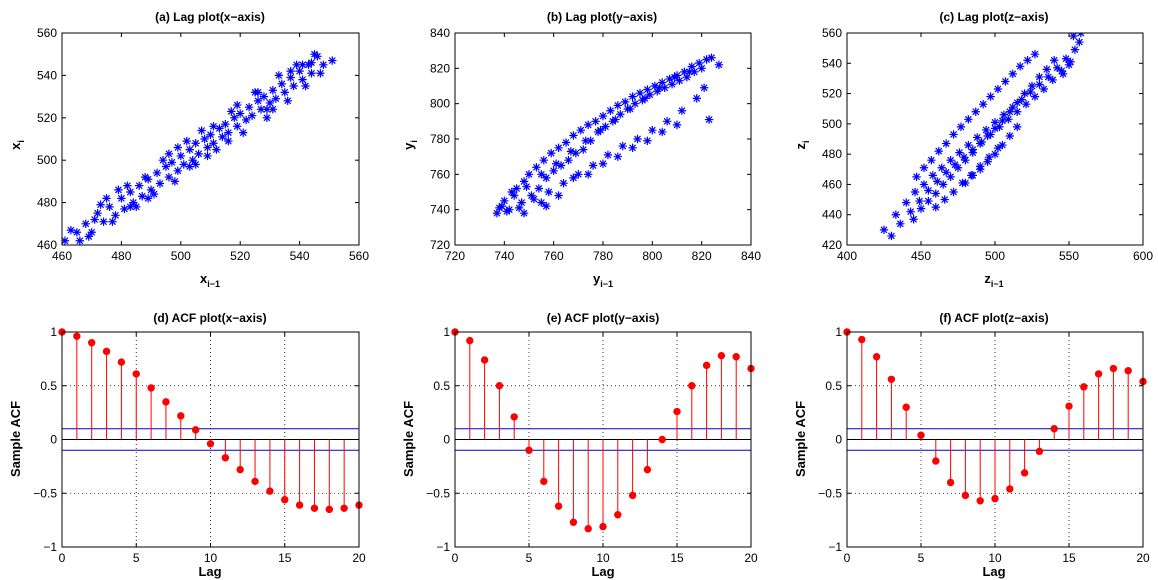  What do you see at coordinates (800, 439) in the screenshot?
I see `y-axis-label-f: Sample ACF` at bounding box center [800, 439].